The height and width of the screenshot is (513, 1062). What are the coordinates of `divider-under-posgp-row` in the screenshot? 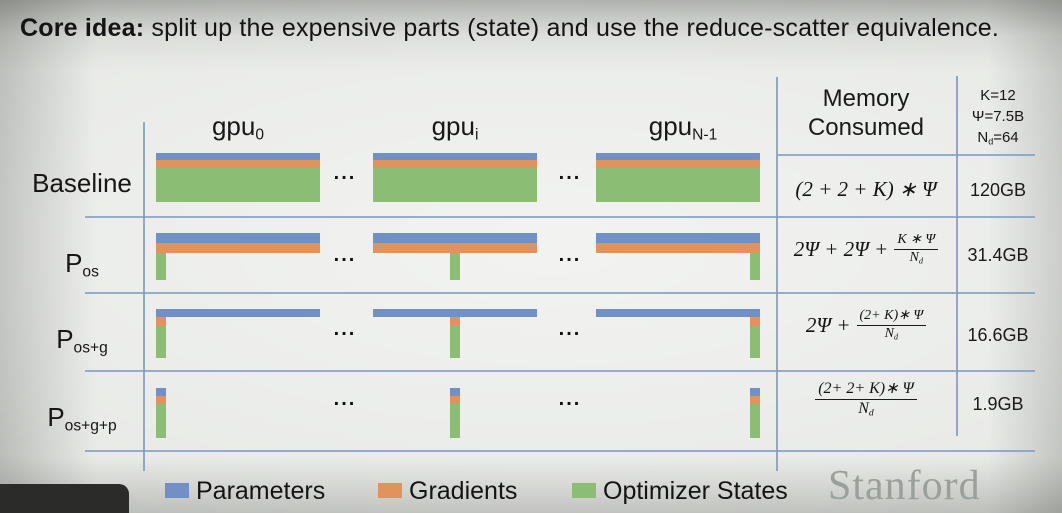 It's located at (560, 451).